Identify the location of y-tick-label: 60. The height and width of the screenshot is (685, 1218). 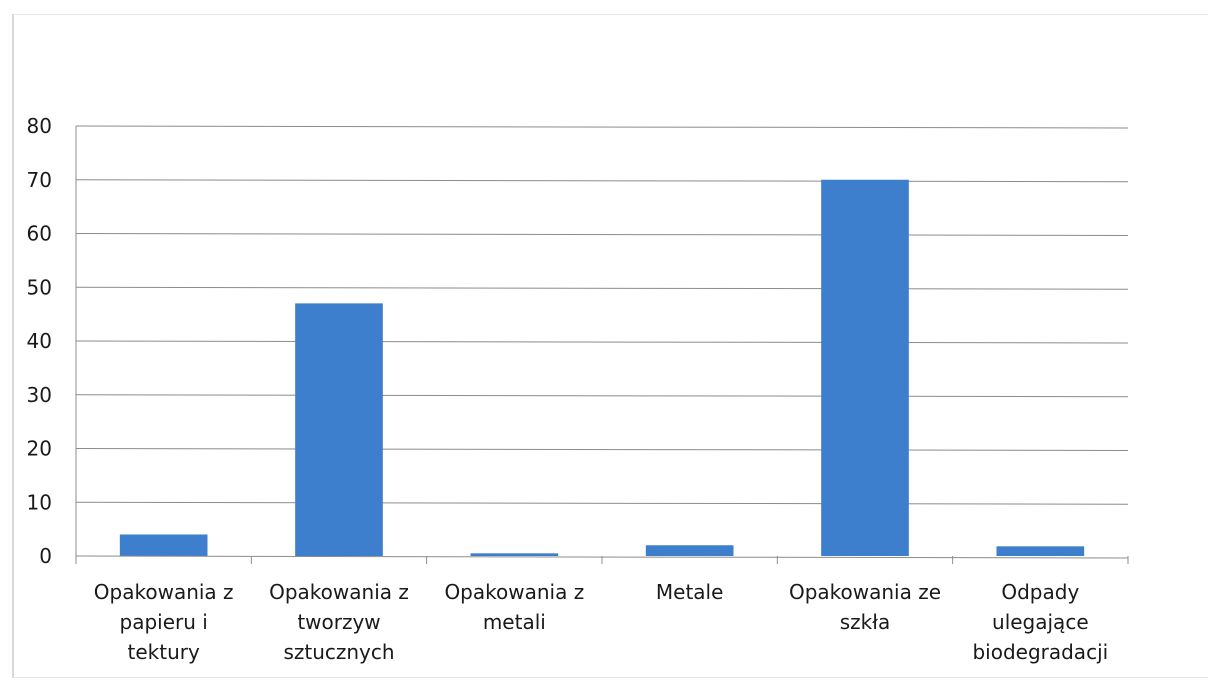
(39, 234).